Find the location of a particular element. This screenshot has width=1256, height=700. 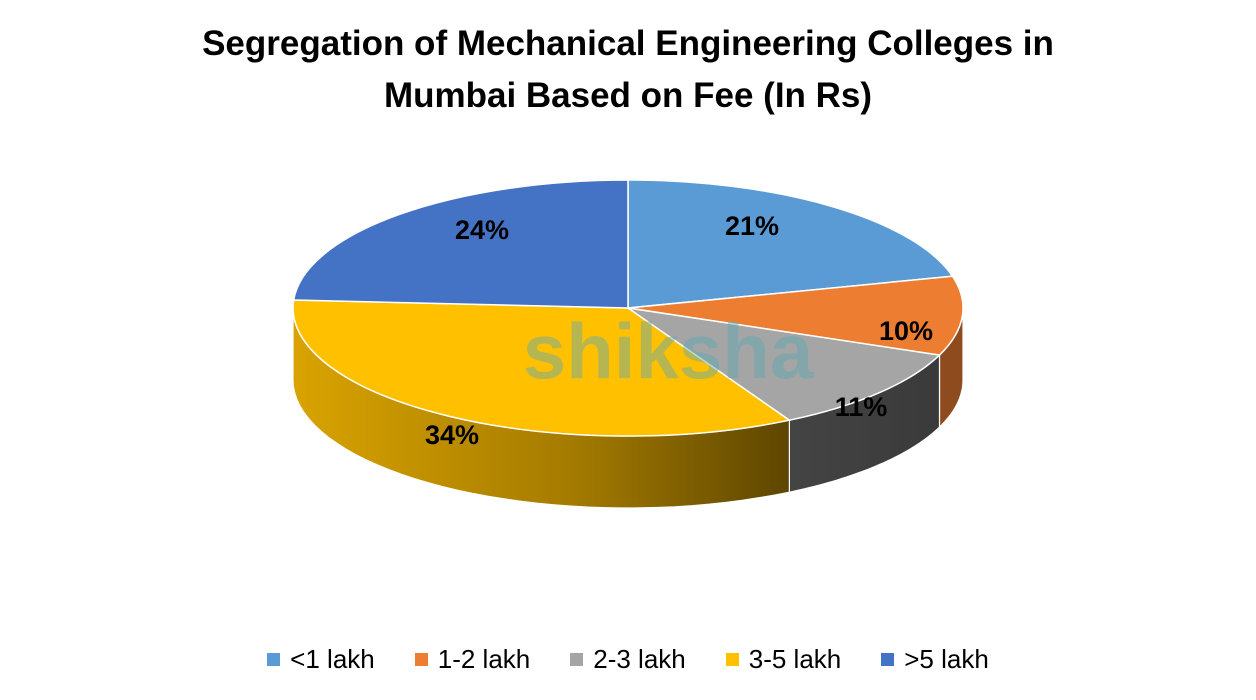

legend-item: <1 lakh is located at coordinates (321, 659).